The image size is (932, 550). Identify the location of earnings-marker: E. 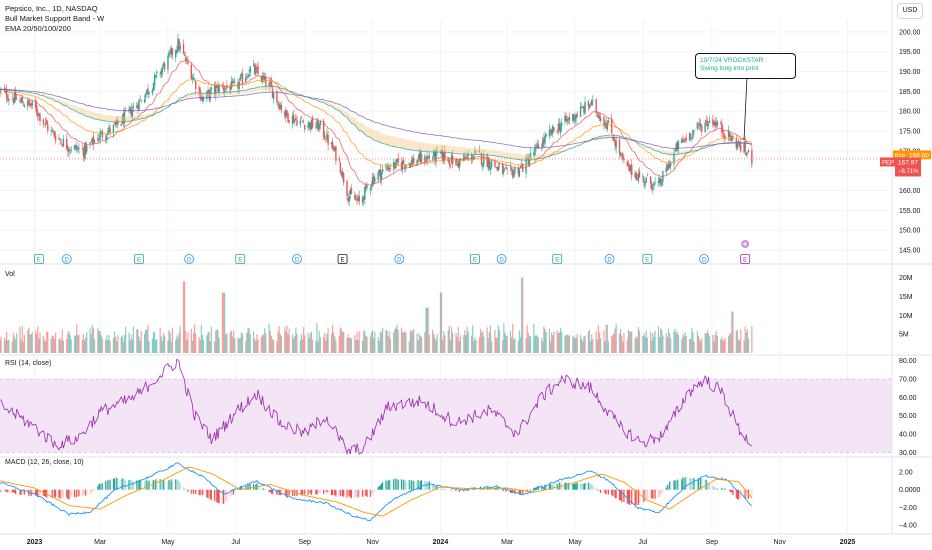
(240, 259).